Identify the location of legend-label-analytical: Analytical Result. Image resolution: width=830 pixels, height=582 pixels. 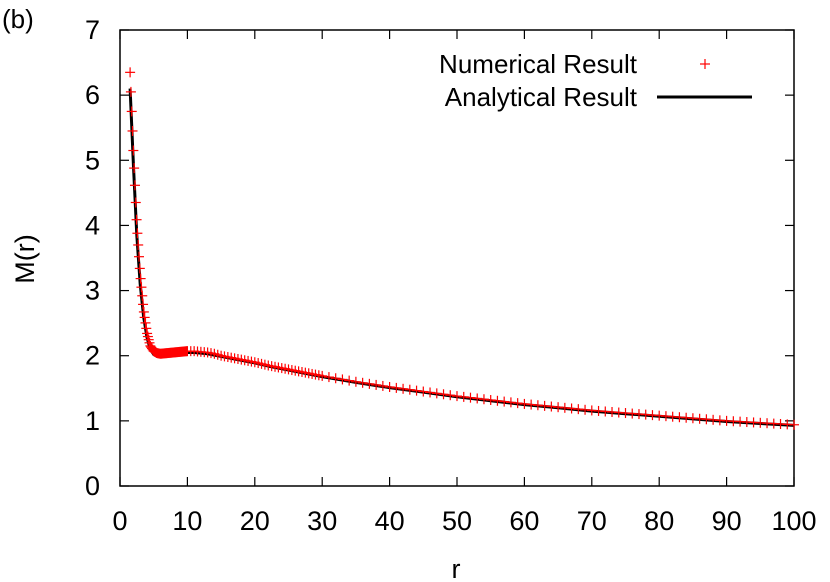
(541, 97).